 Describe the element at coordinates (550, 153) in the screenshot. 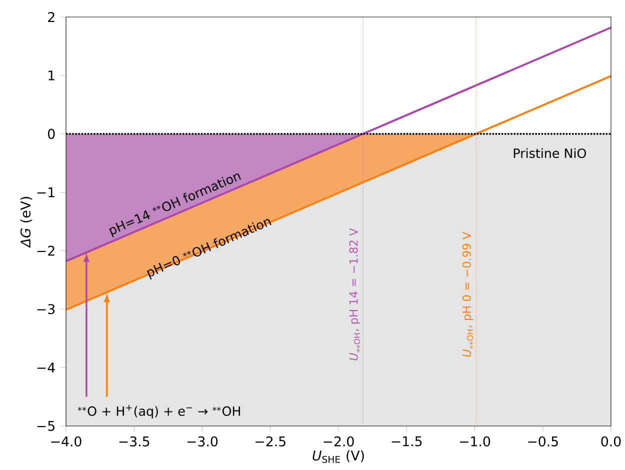

I see `annotation: Pristine NiO` at that location.